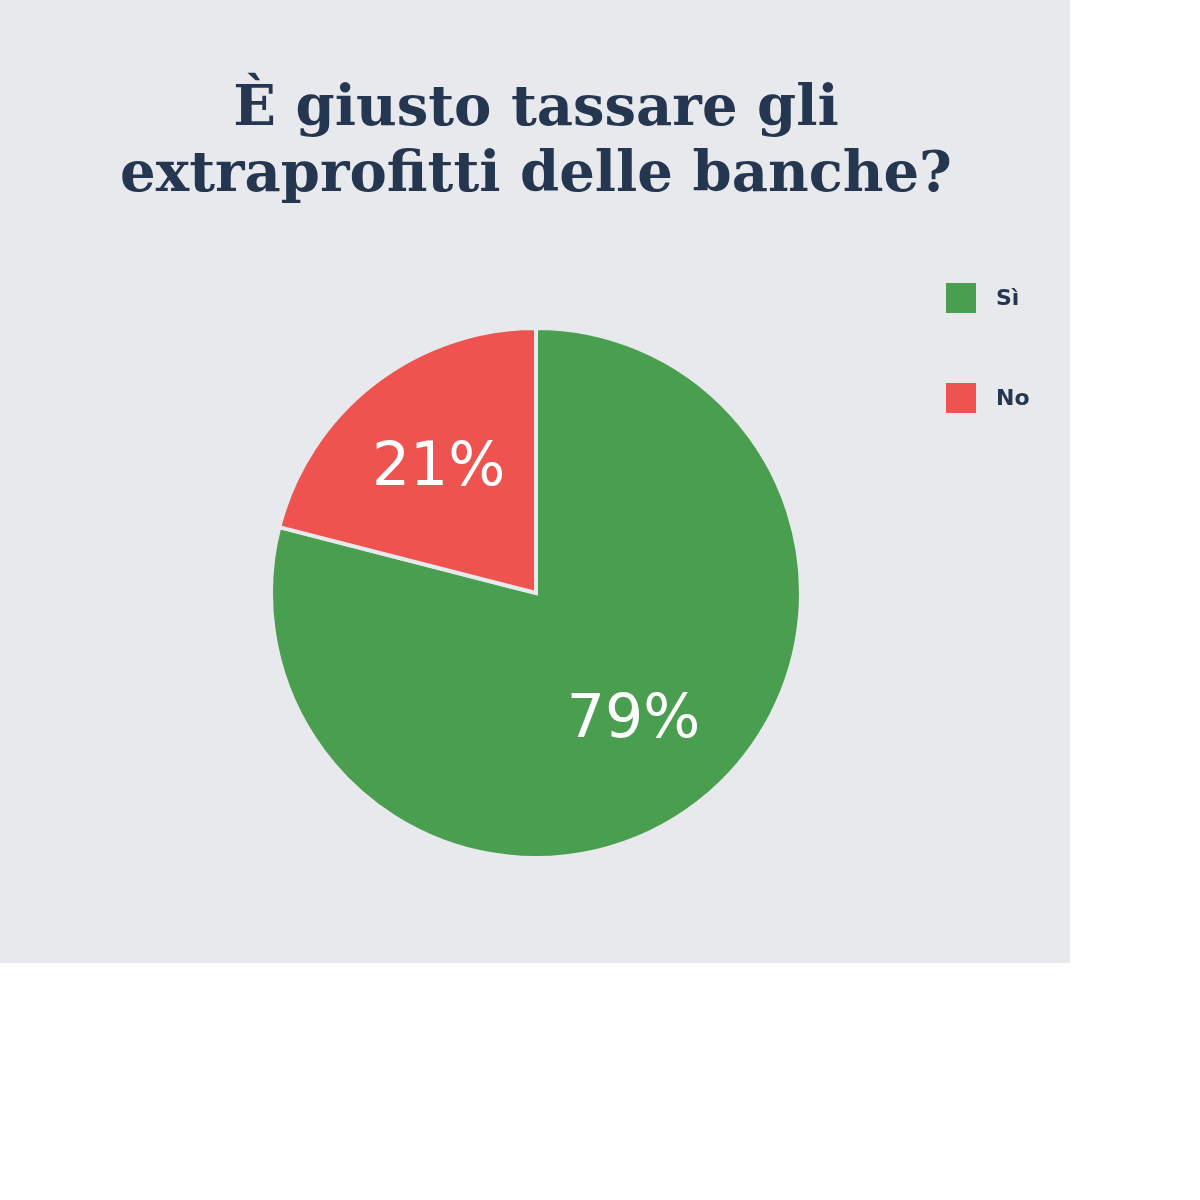 This screenshot has height=1200, width=1200. What do you see at coordinates (536, 138) in the screenshot?
I see `chart-title: È giusto tassare gli extraprofitti delle banche?` at bounding box center [536, 138].